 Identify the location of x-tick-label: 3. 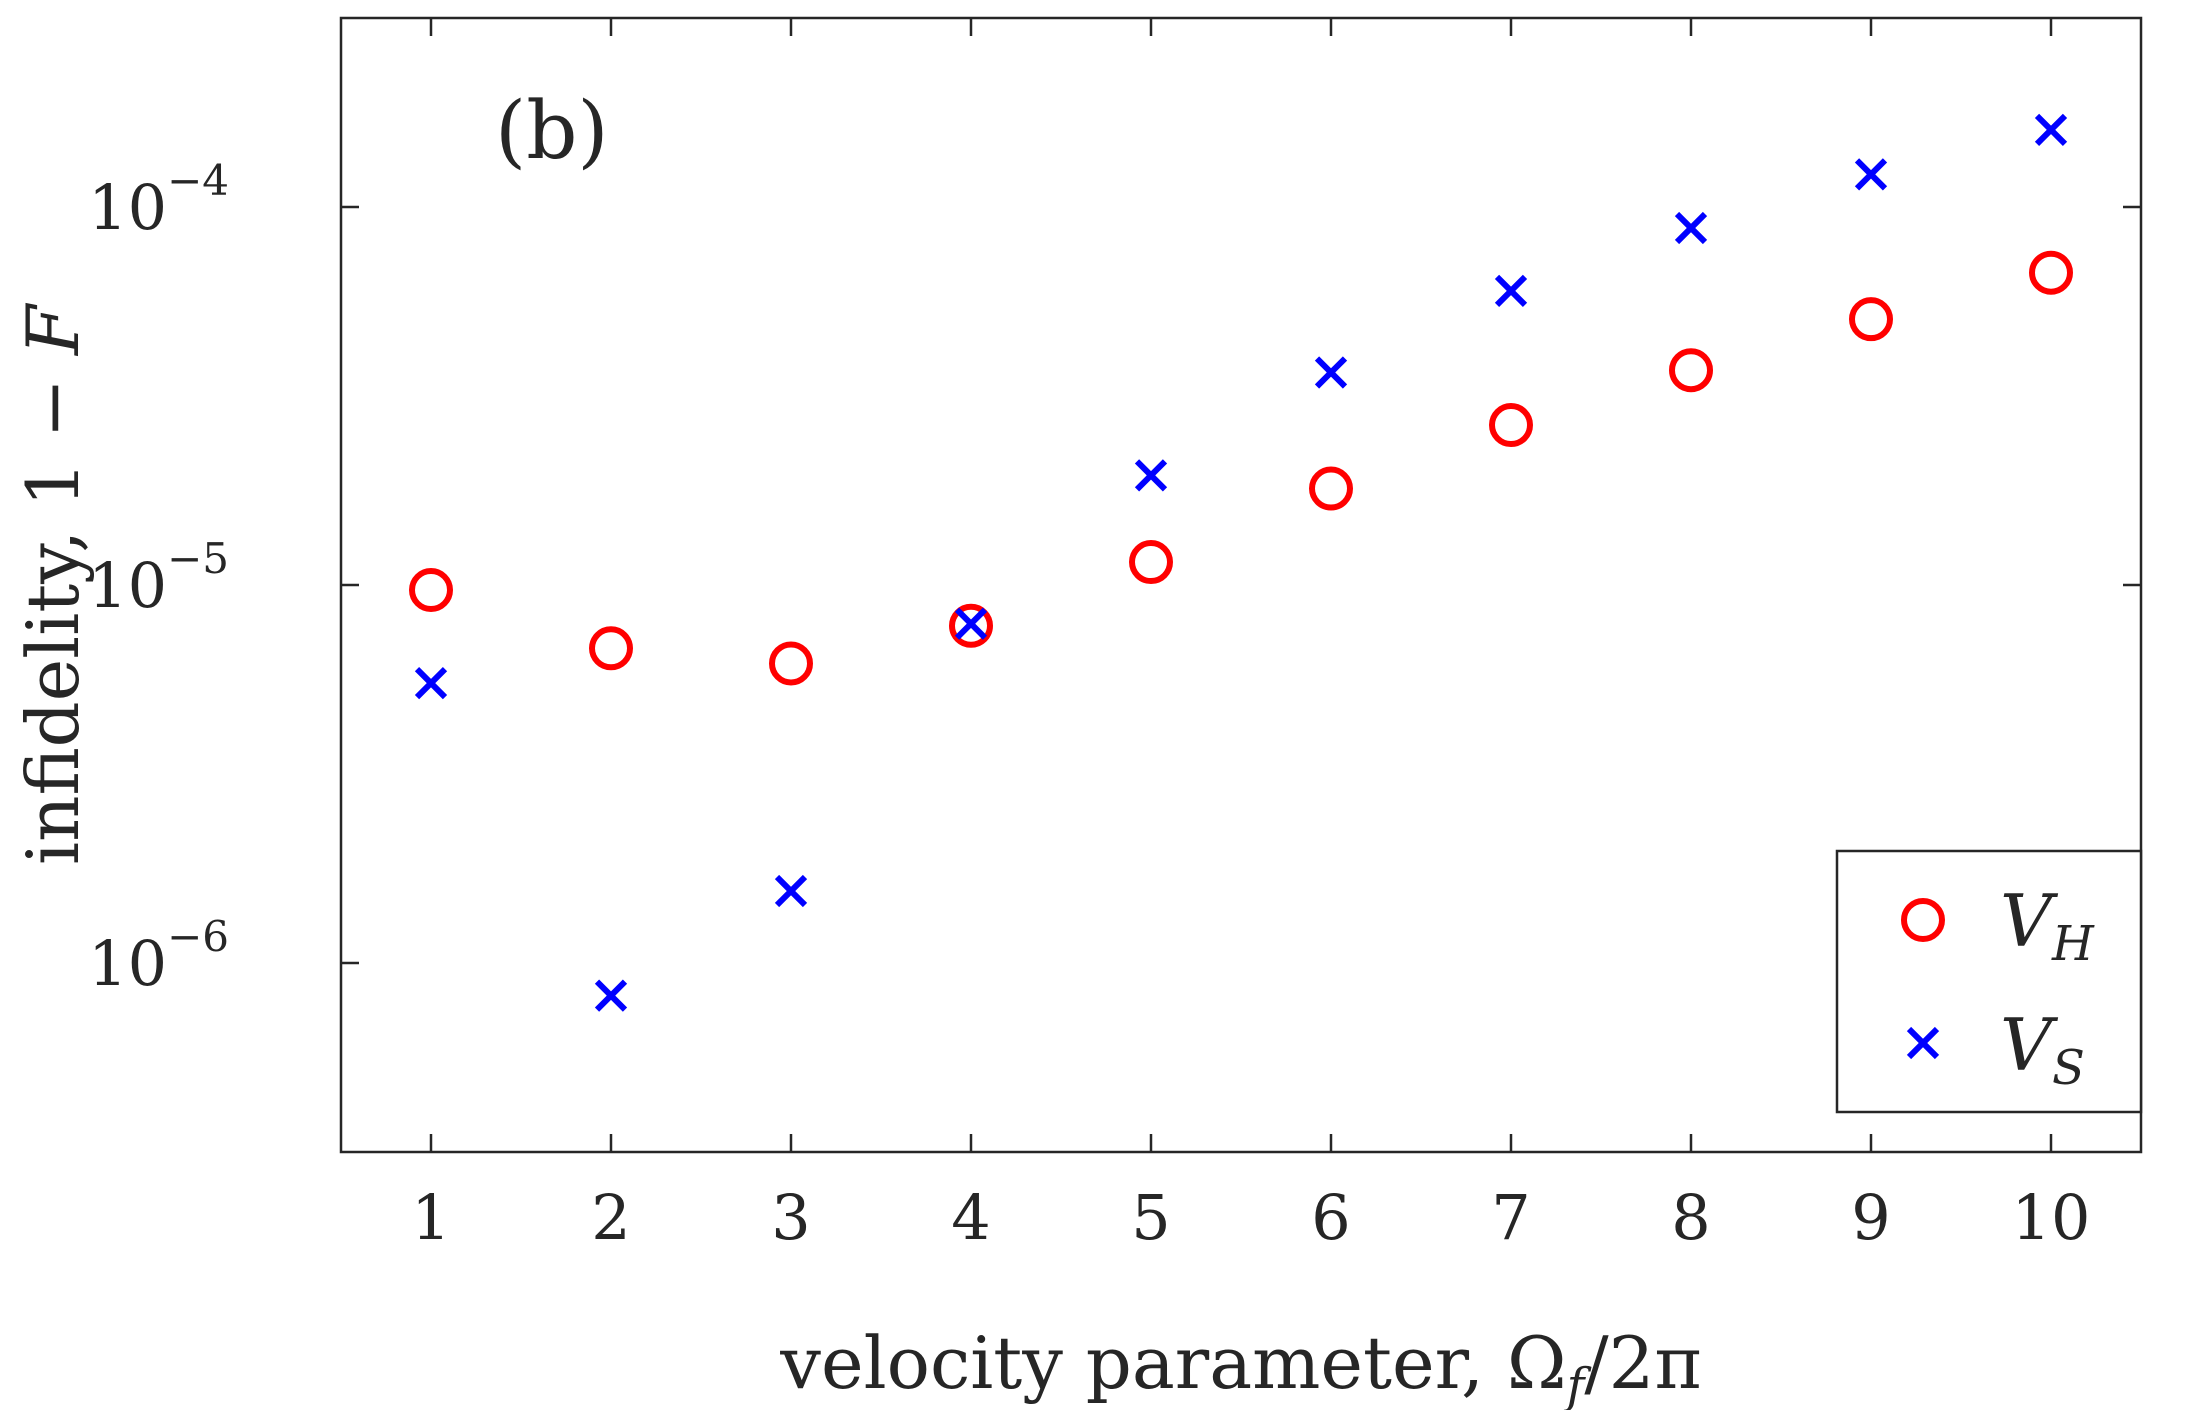
(790, 1217).